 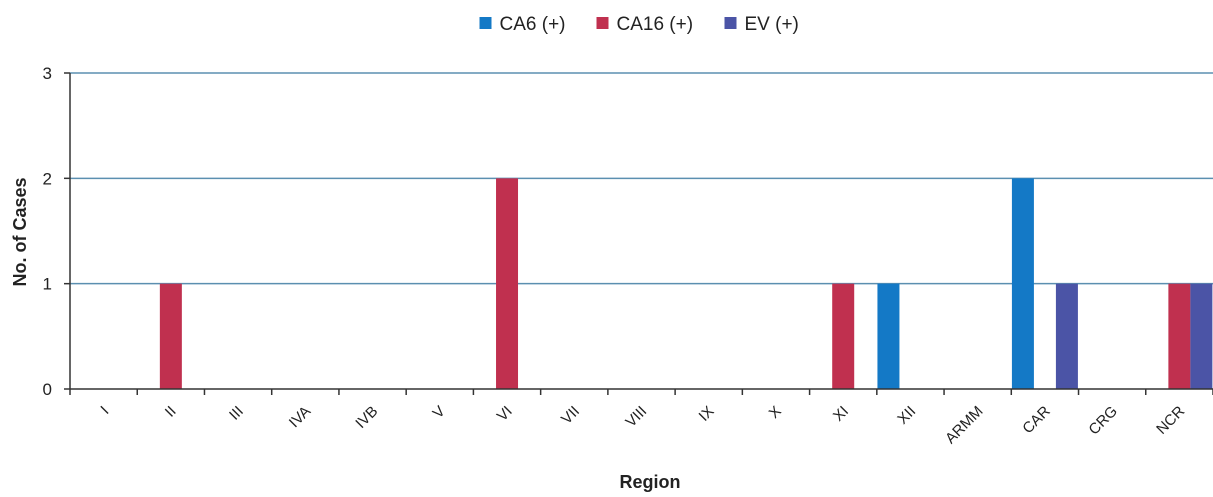 What do you see at coordinates (47, 231) in the screenshot?
I see `y-tick-labels: 0 1 2 3` at bounding box center [47, 231].